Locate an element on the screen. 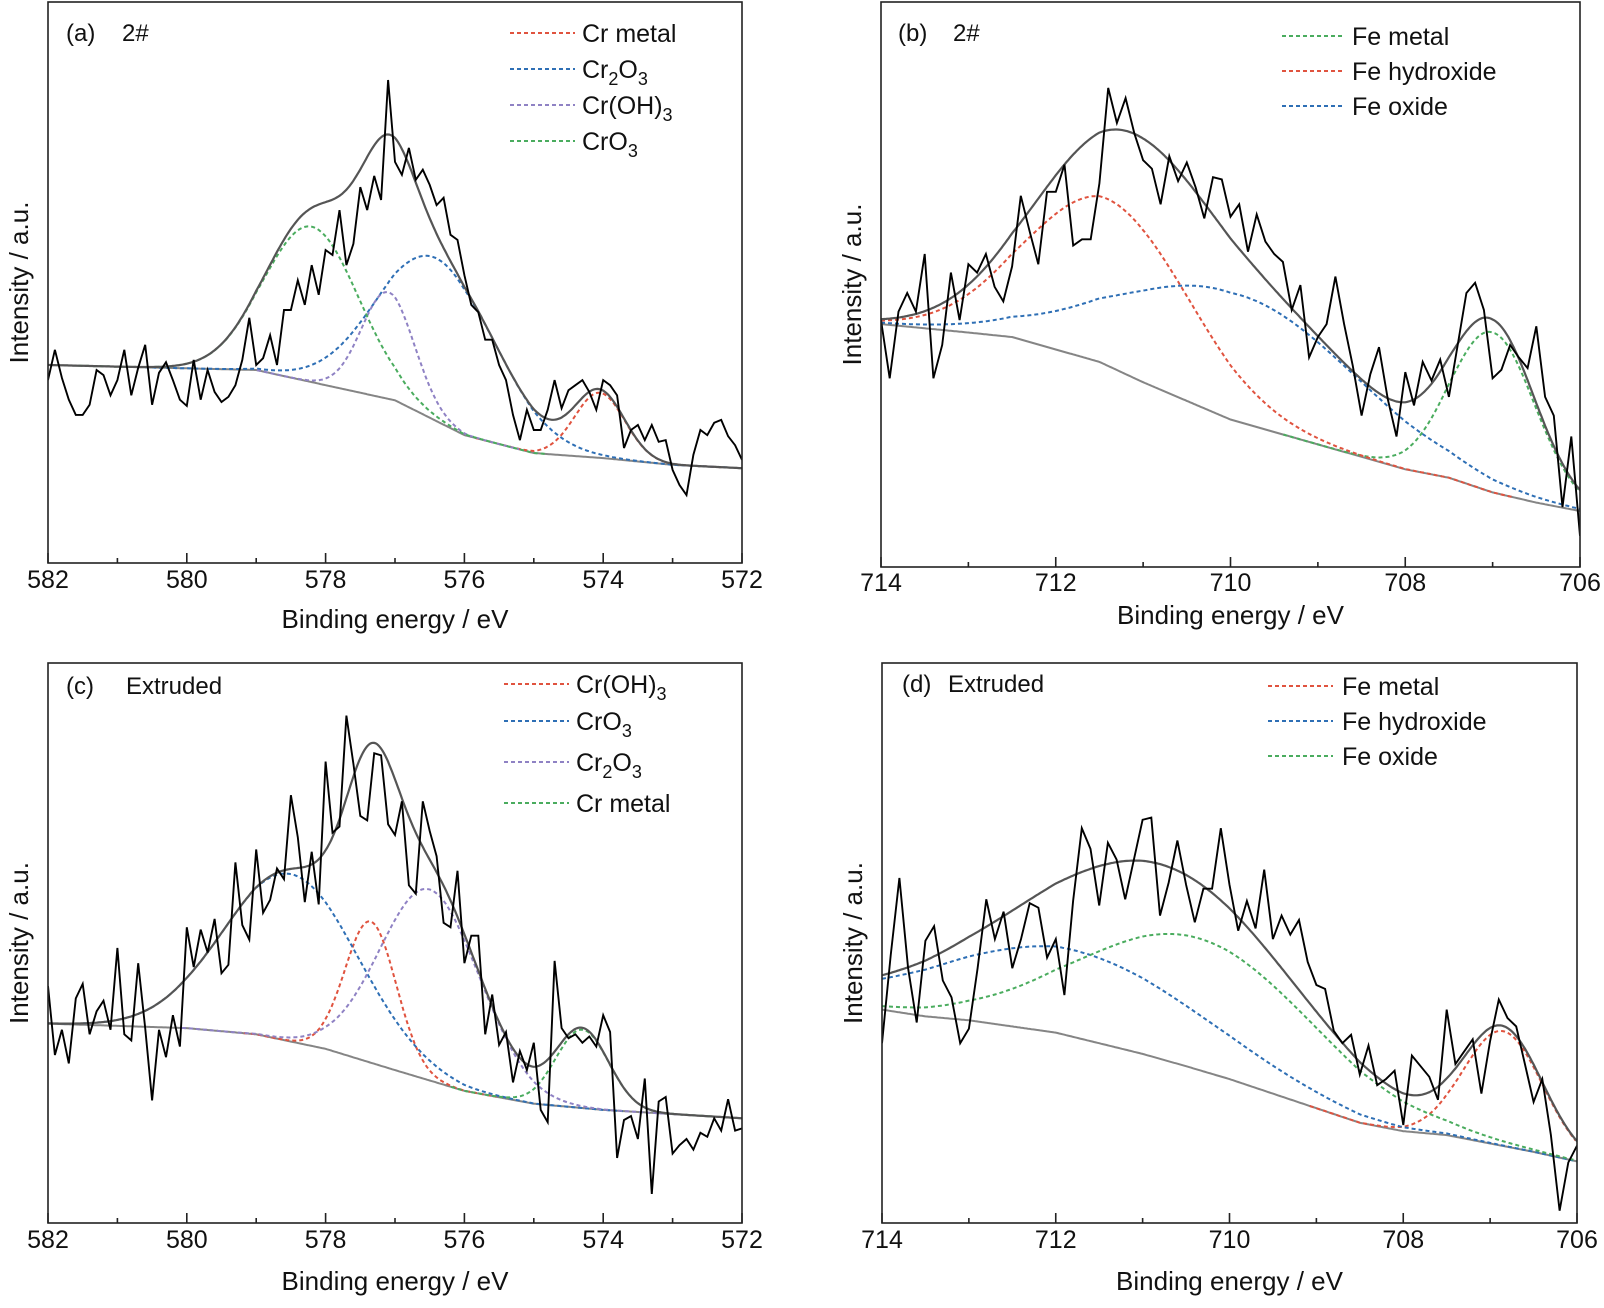 The image size is (1604, 1308). component-curve-cro3 is located at coordinates (312, 340).